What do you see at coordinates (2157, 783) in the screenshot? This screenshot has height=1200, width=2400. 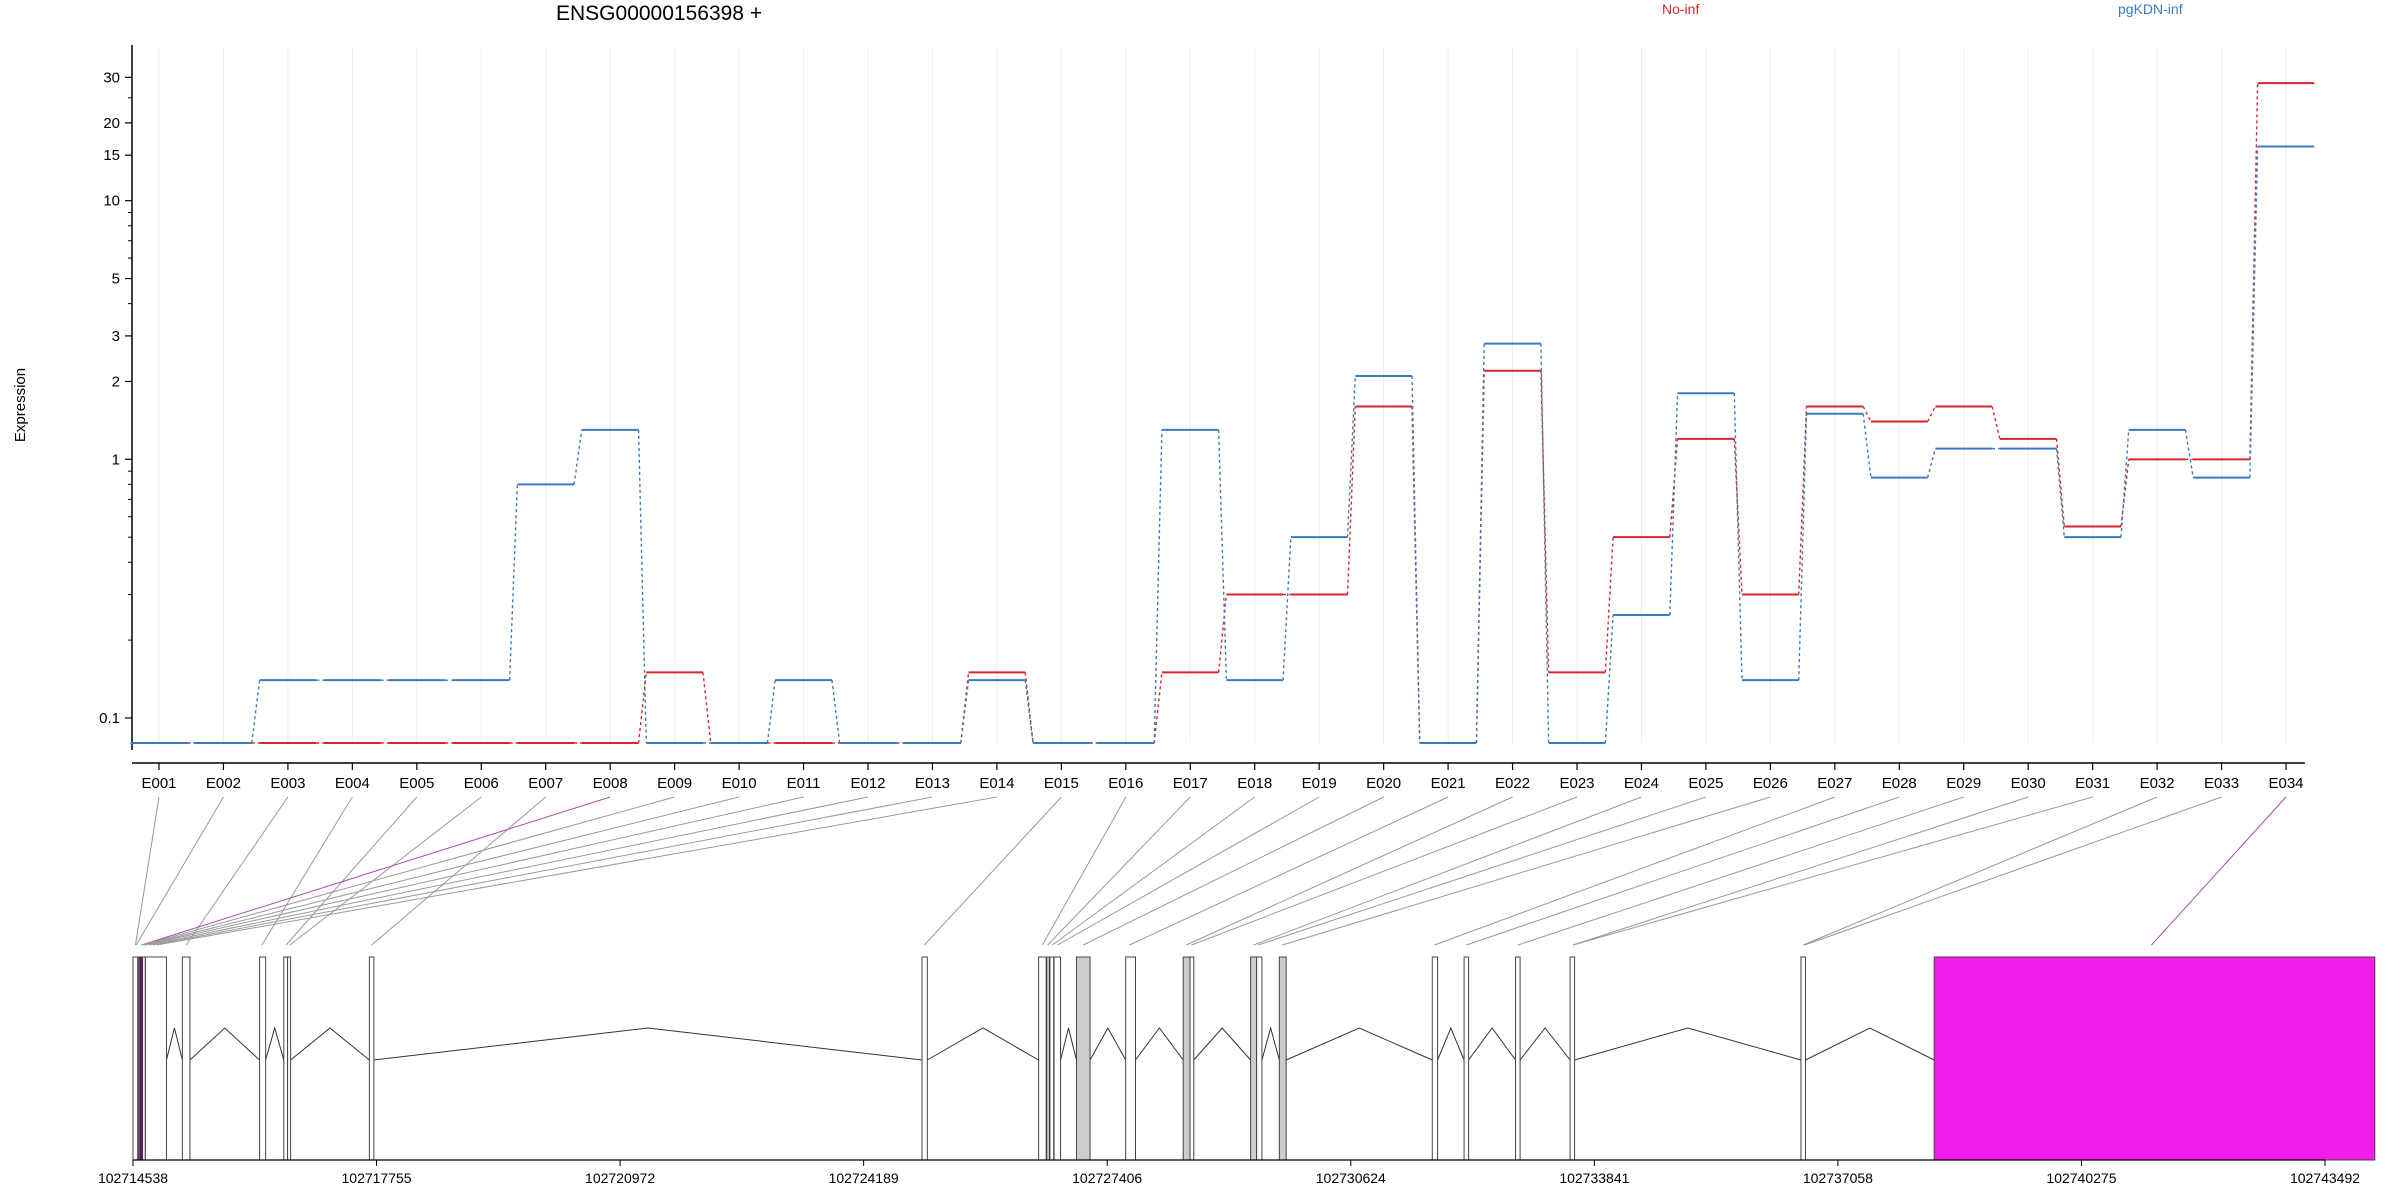 I see `x-tick-label: E032` at bounding box center [2157, 783].